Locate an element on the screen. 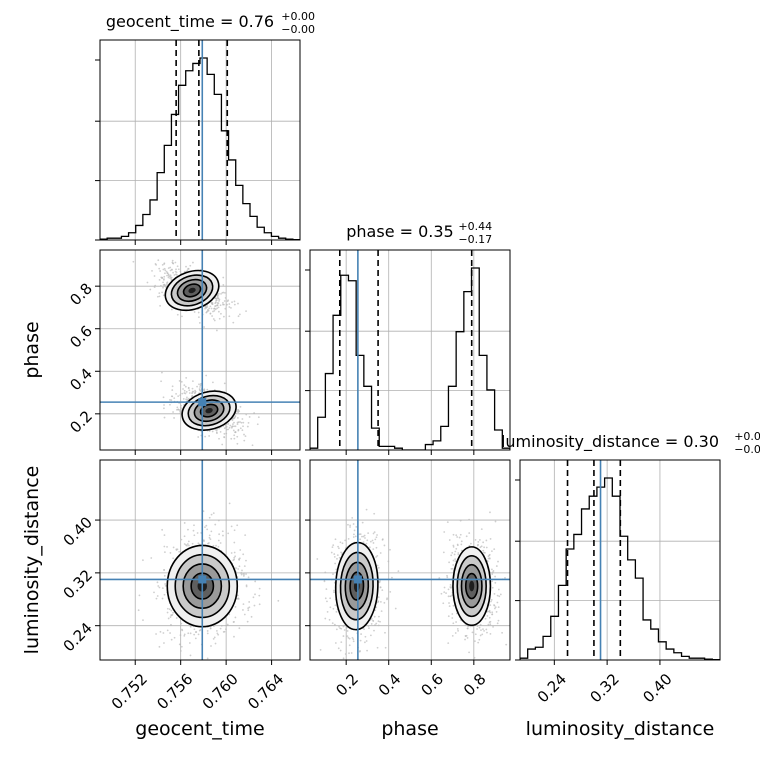 The height and width of the screenshot is (760, 760). xtick-label: 0.24 is located at coordinates (552, 688).